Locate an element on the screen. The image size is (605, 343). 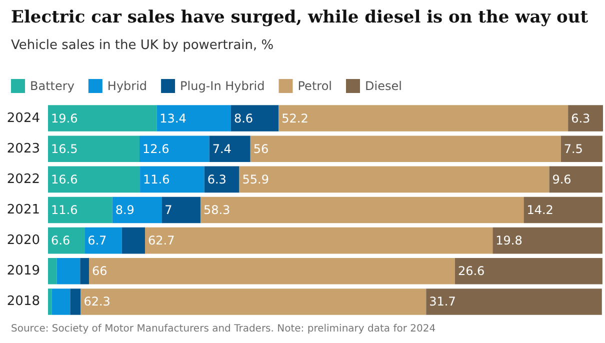
y-tick-label: 2024 is located at coordinates (23, 118).